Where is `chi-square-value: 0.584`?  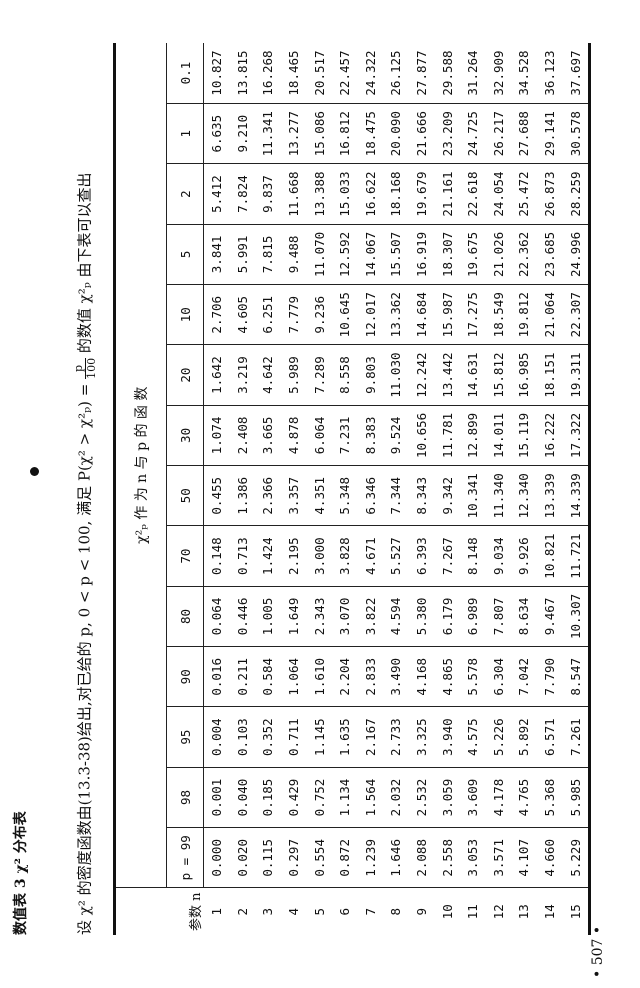 chi-square-value: 0.584 is located at coordinates (268, 676).